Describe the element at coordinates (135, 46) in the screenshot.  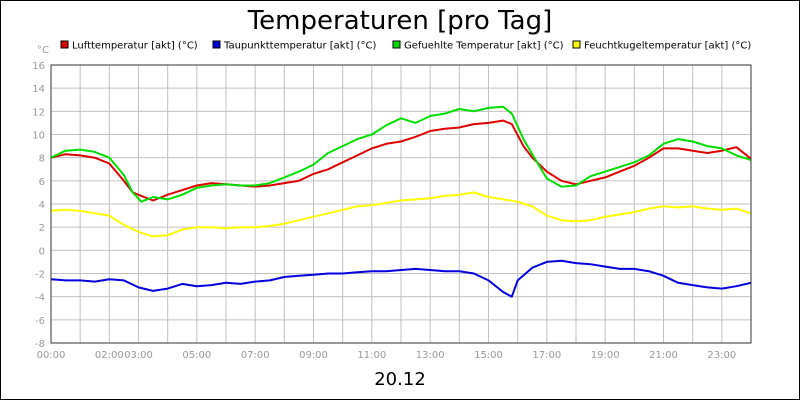
I see `legend-label: Lufttemperatur [akt] (°C)` at that location.